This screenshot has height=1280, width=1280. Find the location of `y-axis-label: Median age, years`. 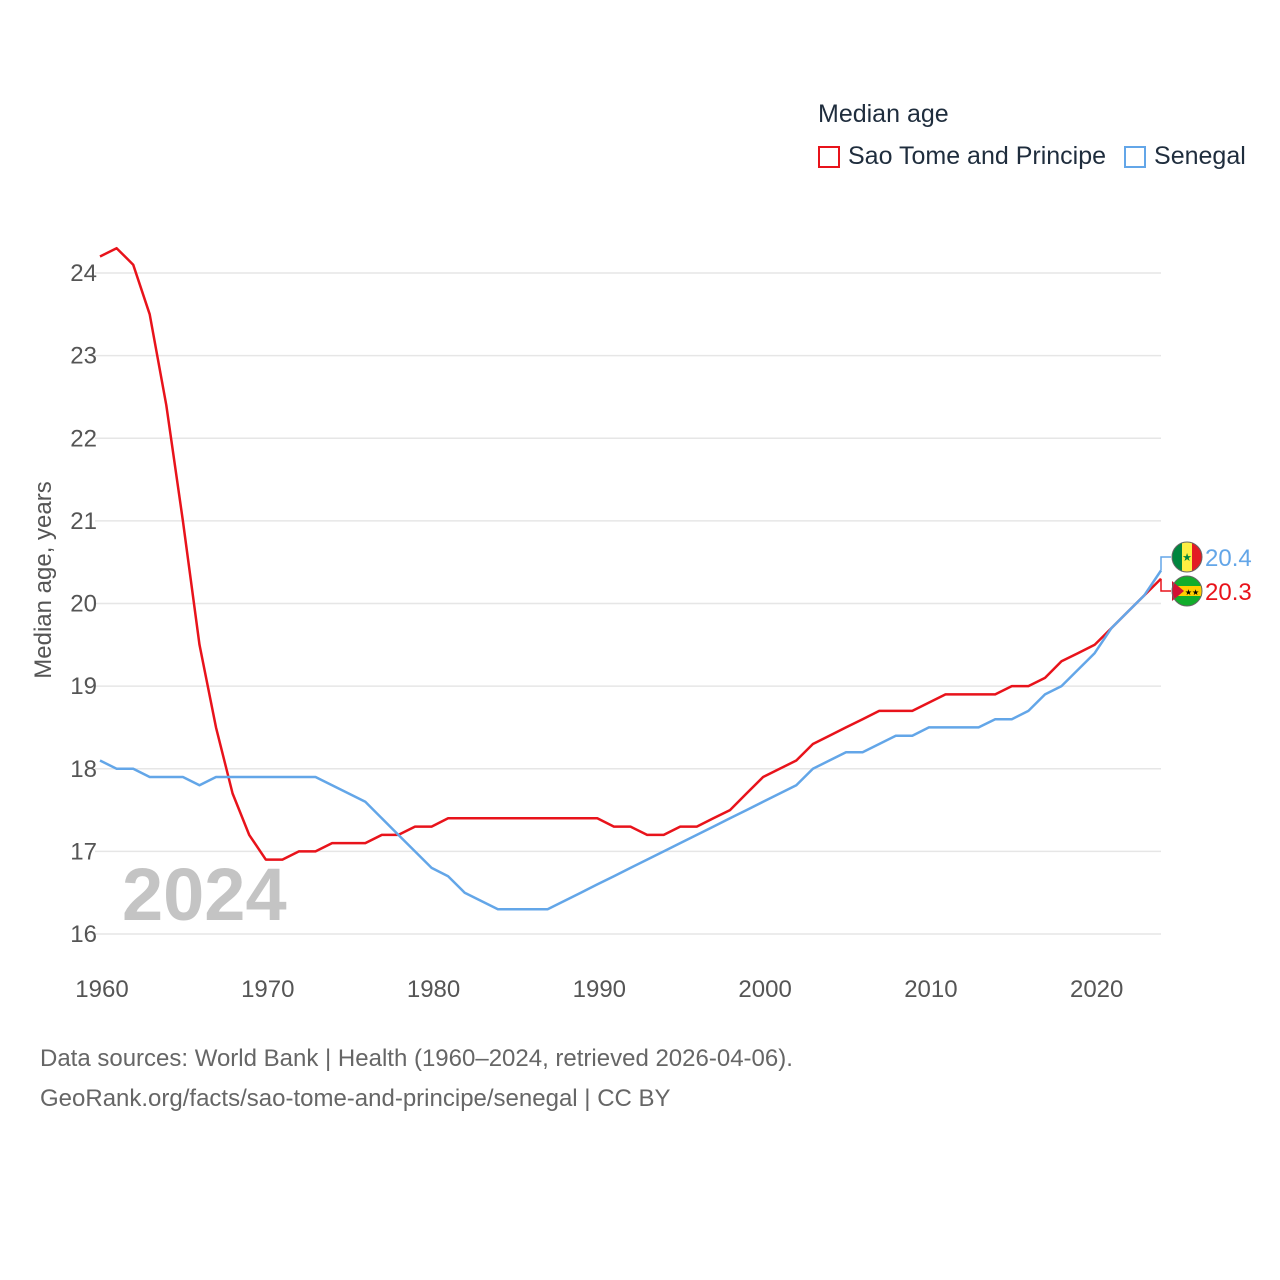

y-axis-label: Median age, years is located at coordinates (43, 579).